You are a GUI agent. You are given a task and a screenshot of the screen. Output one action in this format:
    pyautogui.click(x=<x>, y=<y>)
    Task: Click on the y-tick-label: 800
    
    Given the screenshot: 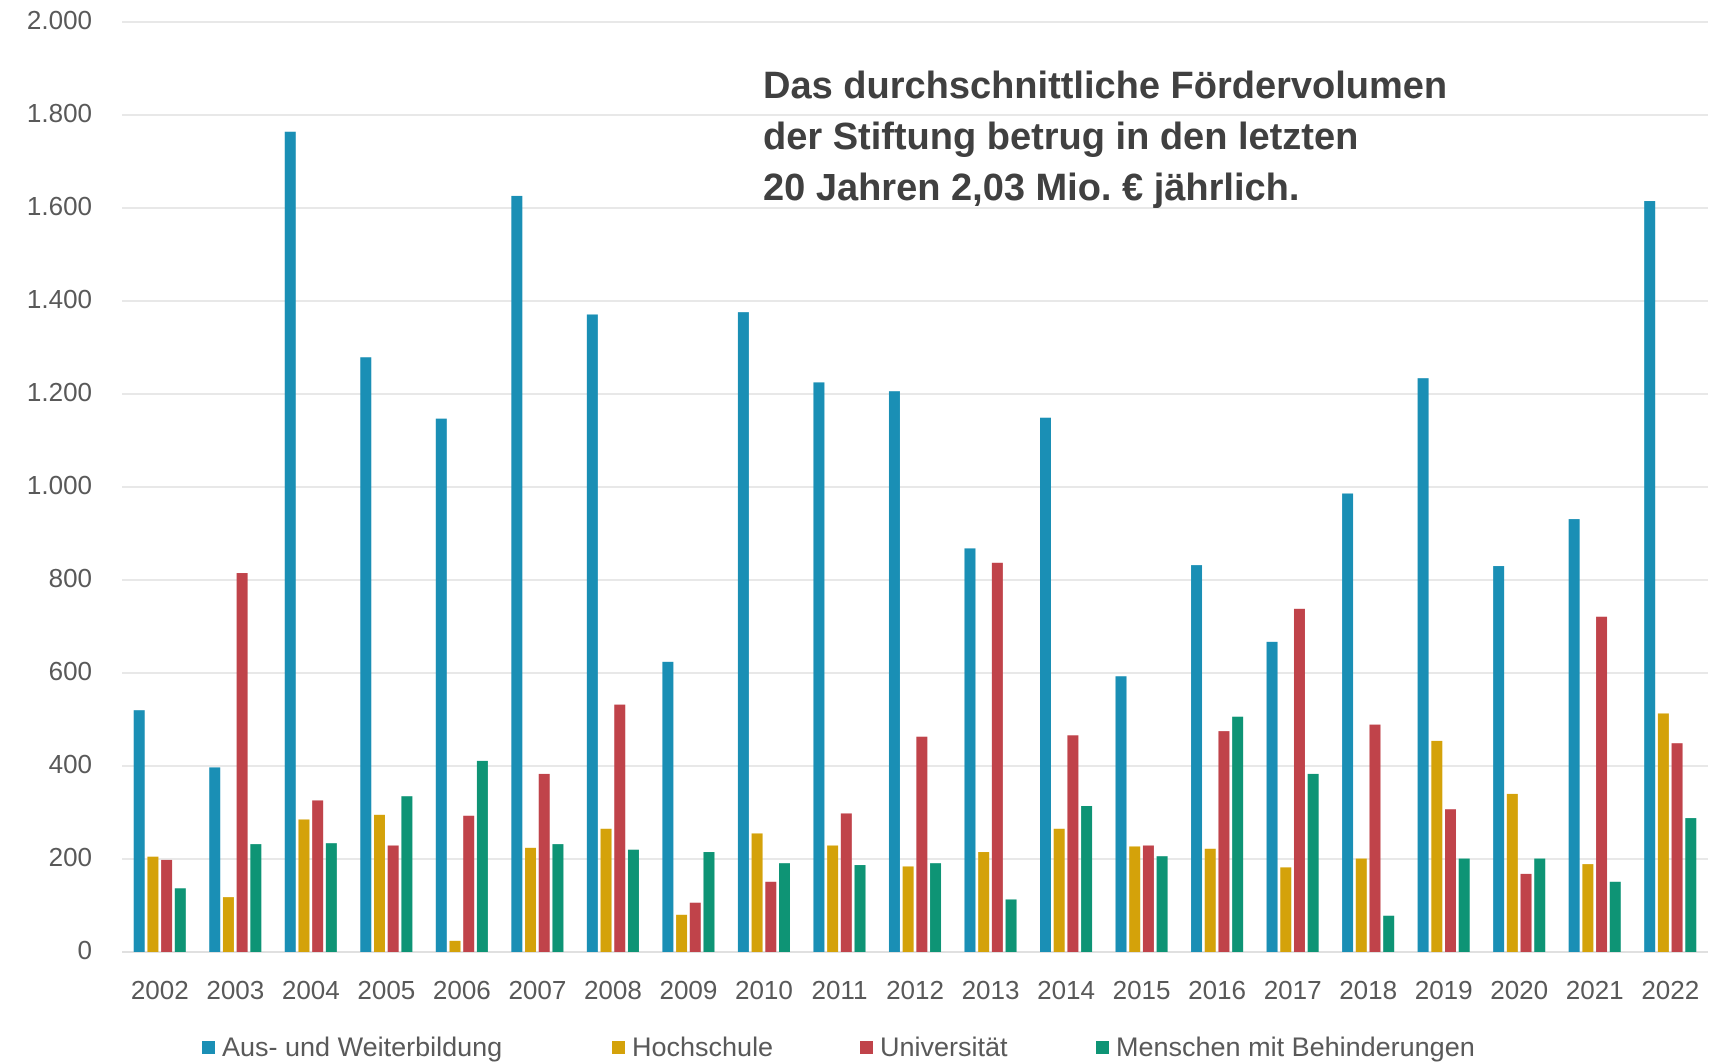 What is the action you would take?
    pyautogui.click(x=70, y=578)
    